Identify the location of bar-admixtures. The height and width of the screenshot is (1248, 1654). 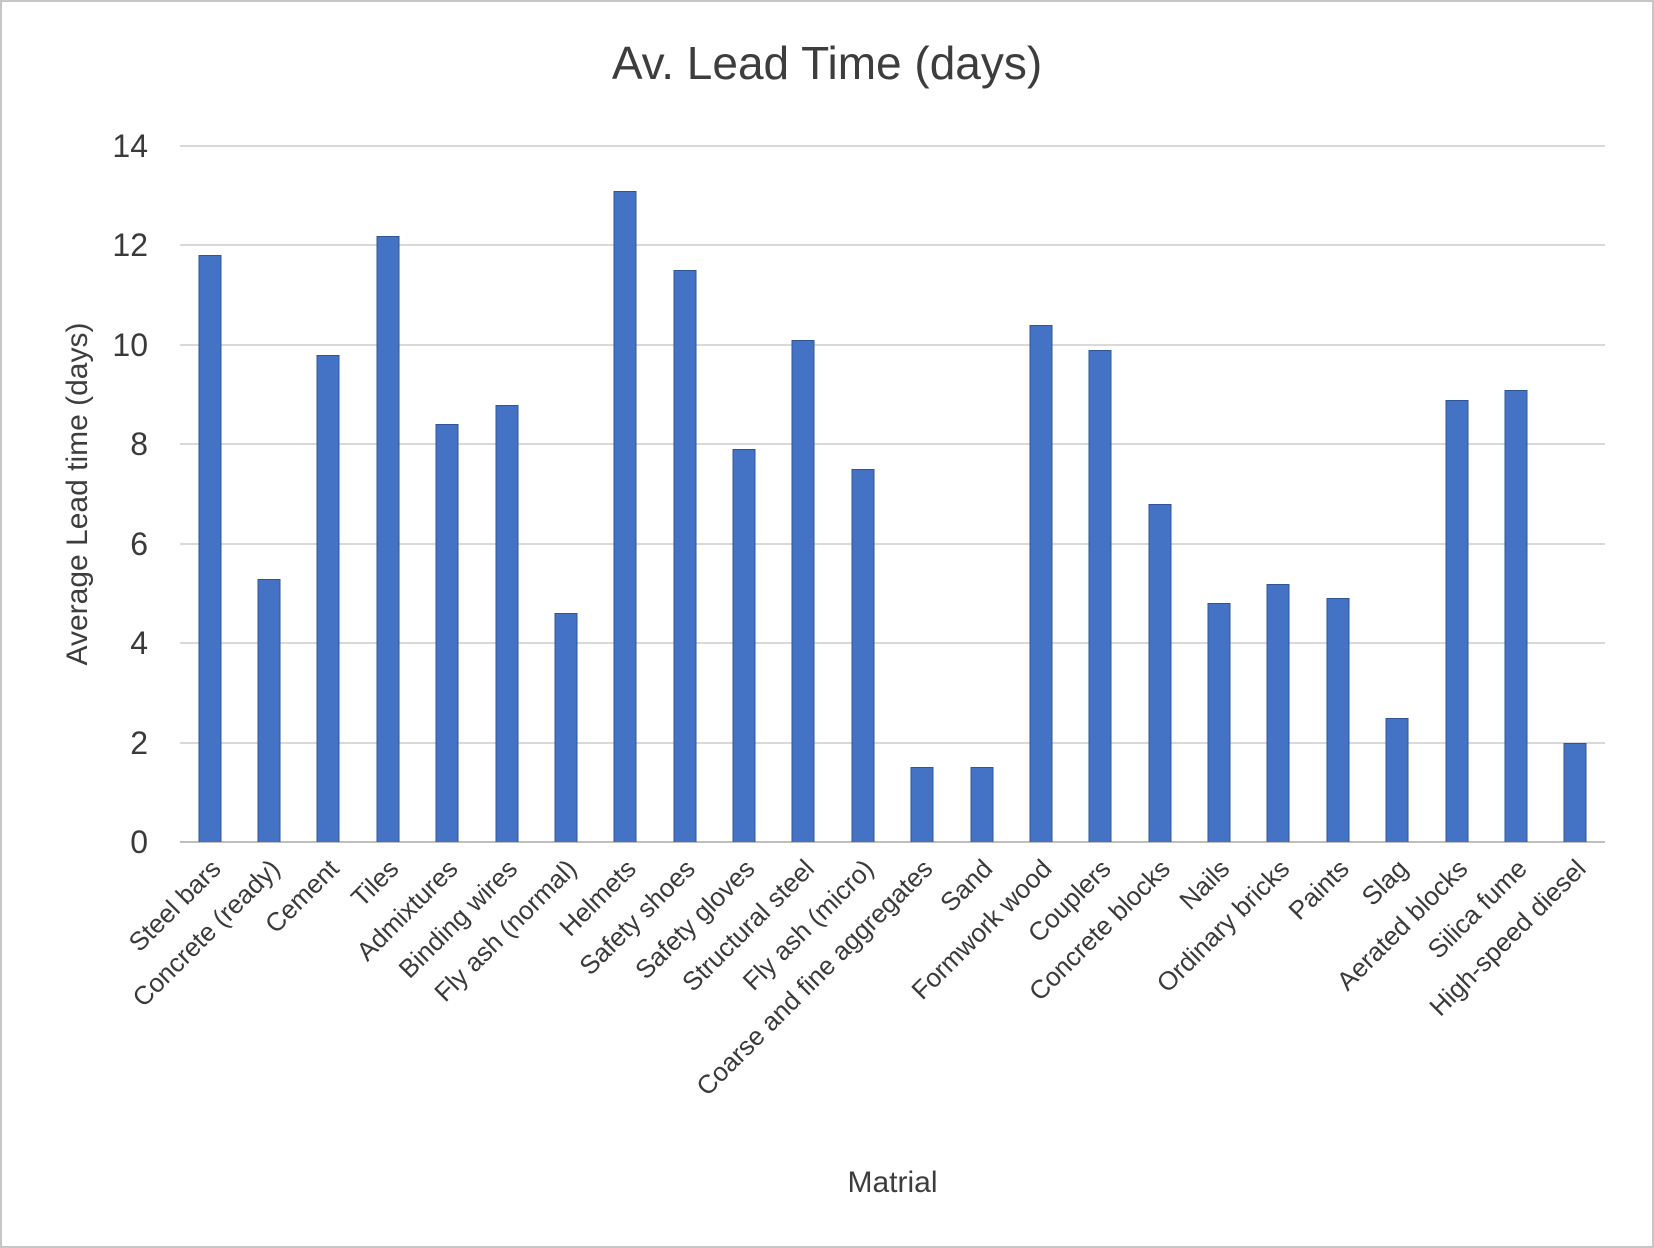
(447, 633).